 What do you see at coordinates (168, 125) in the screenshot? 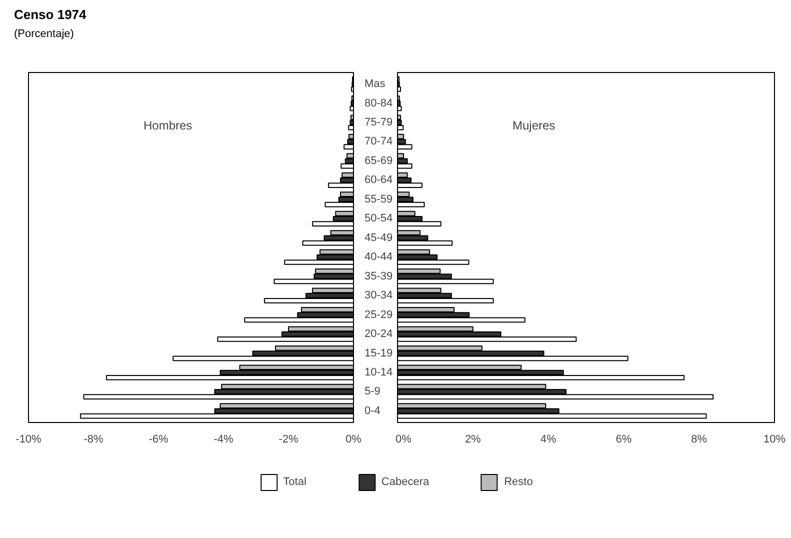
I see `annotation: Hombres` at bounding box center [168, 125].